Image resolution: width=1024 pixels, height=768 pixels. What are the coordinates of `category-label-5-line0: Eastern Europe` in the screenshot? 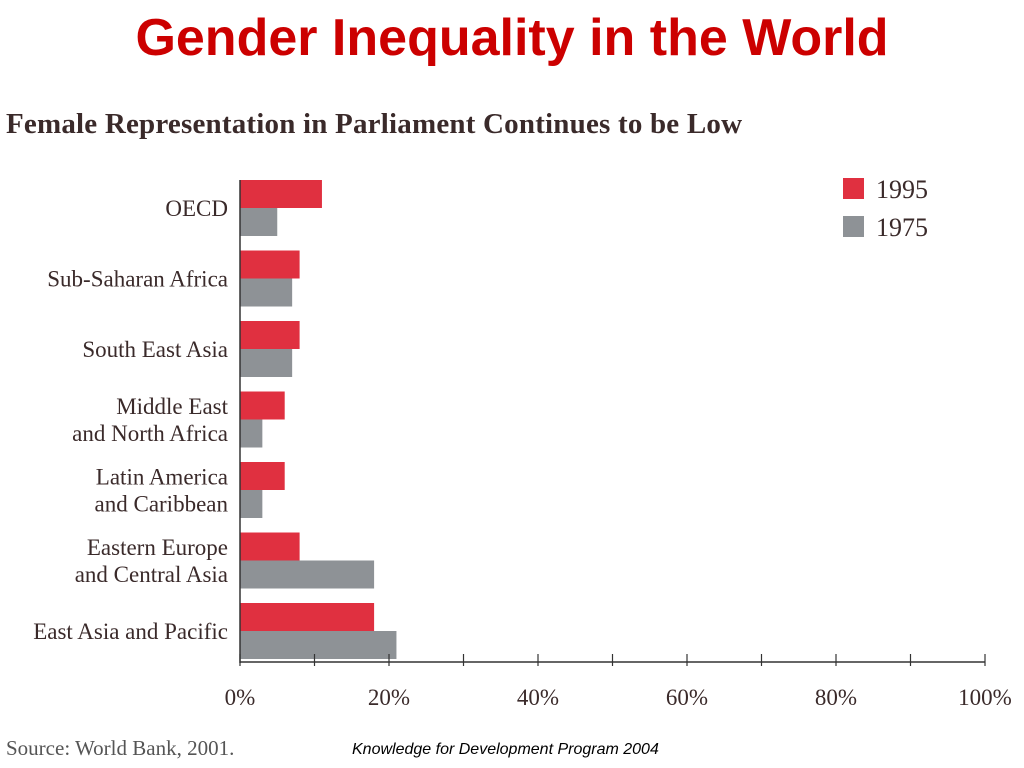 It's located at (157, 547).